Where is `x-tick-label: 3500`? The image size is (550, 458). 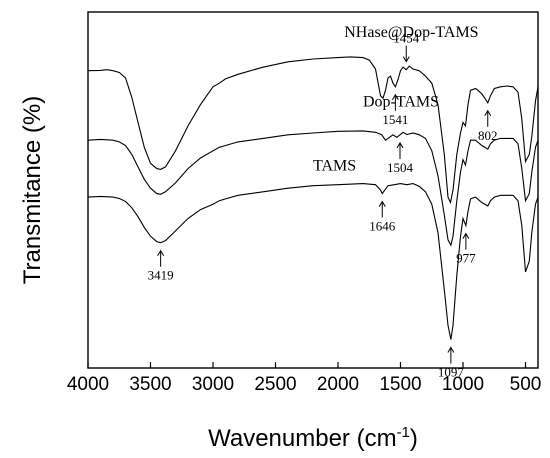
x-tick-label: 3500 is located at coordinates (150, 384).